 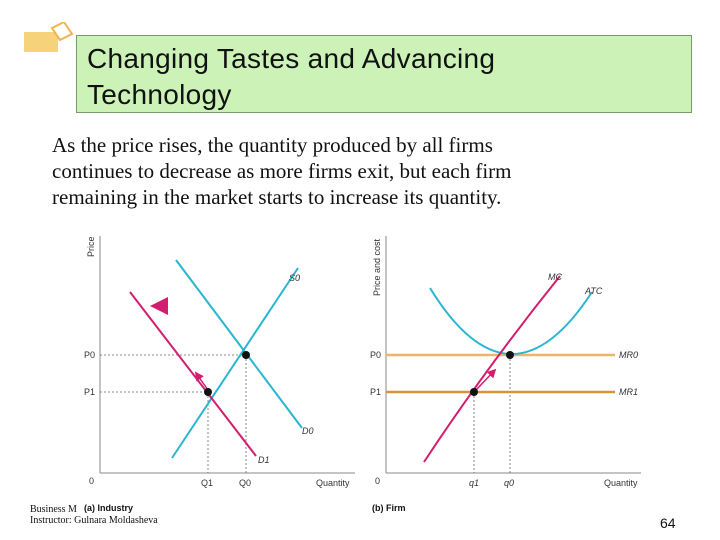 I want to click on corner-decoration-rect, so click(x=41, y=42).